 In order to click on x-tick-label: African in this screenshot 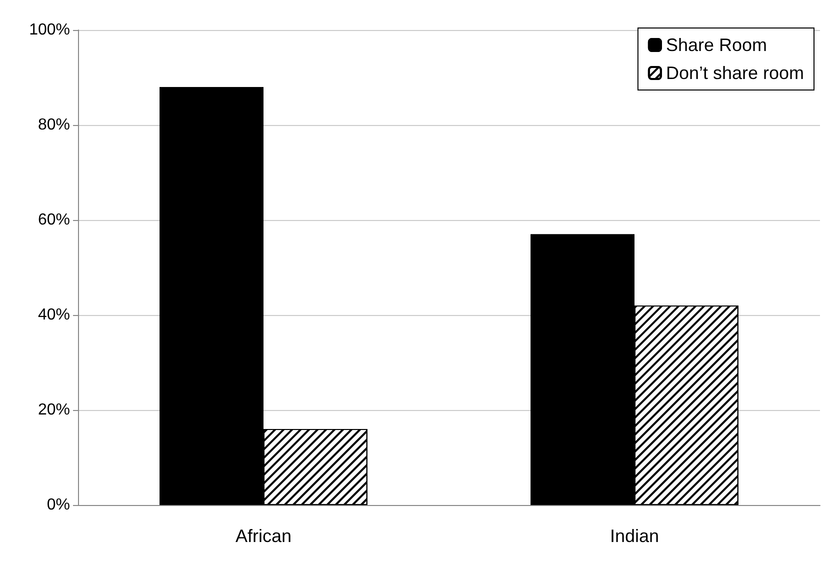, I will do `click(263, 536)`.